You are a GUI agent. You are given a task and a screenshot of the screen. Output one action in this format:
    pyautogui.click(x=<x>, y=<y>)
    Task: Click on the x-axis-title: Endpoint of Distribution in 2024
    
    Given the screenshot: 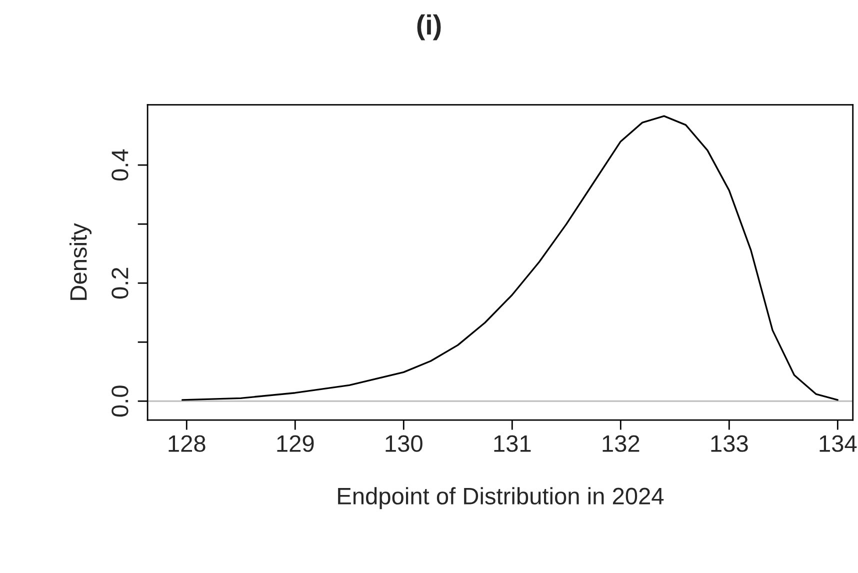 What is the action you would take?
    pyautogui.click(x=501, y=498)
    